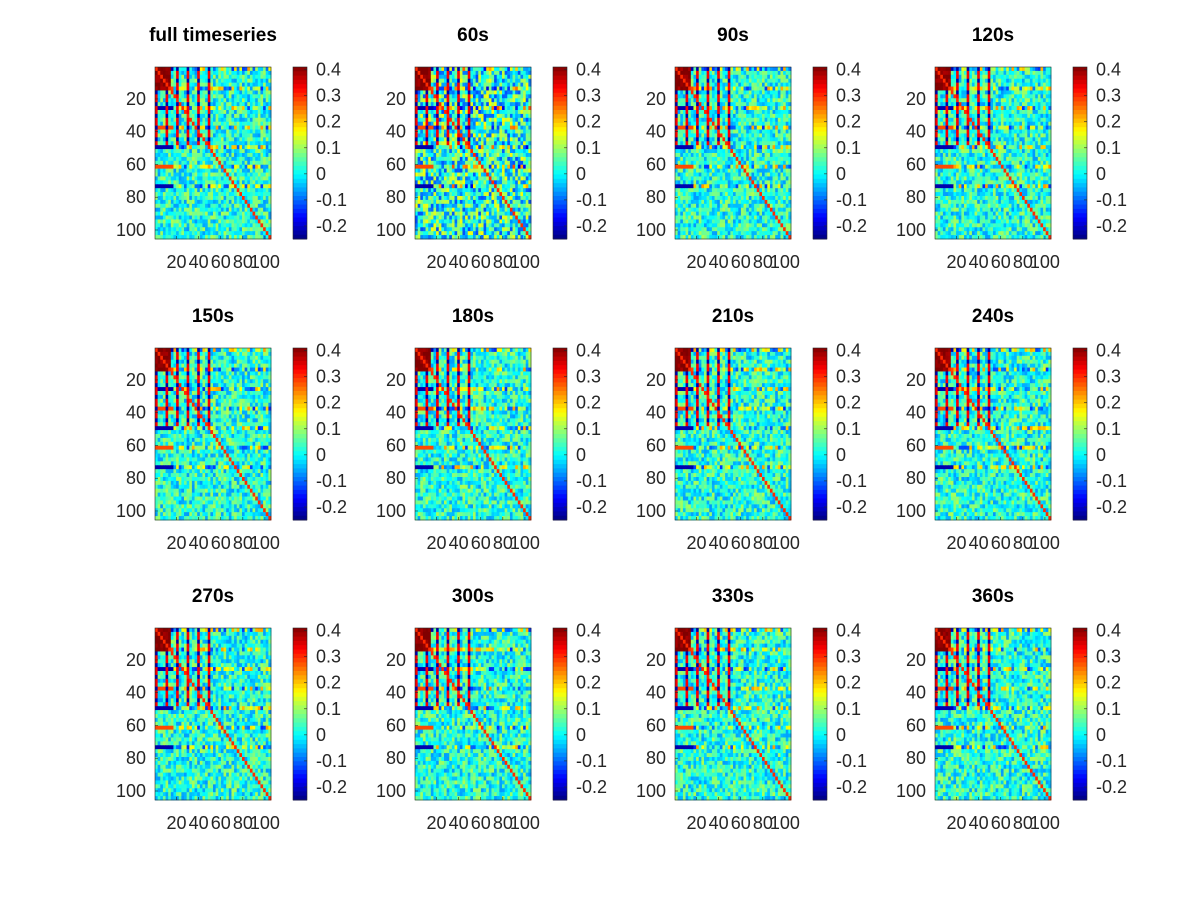  Describe the element at coordinates (560, 153) in the screenshot. I see `colorbar-frame` at that location.